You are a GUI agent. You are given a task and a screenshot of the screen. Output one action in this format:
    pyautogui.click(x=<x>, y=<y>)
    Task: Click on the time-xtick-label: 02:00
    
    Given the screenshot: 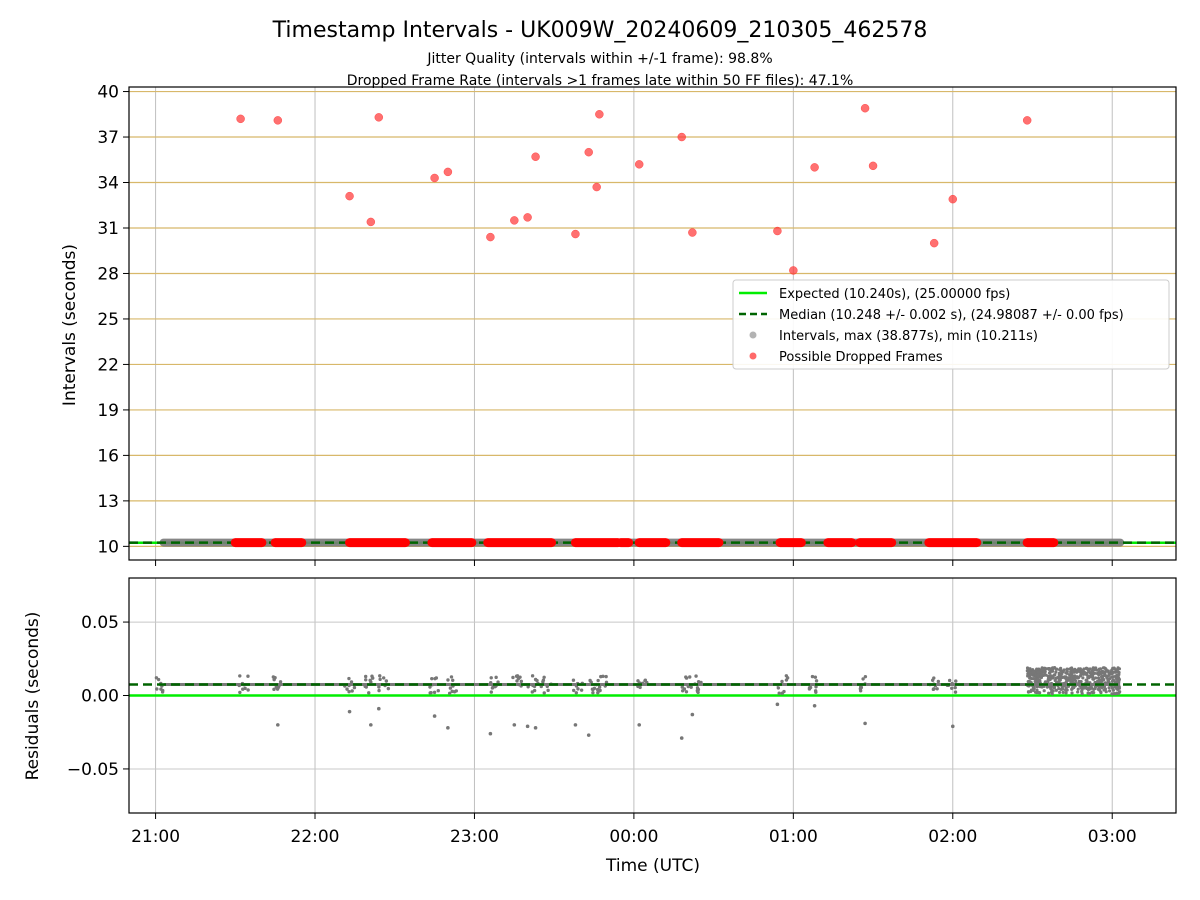 What is the action you would take?
    pyautogui.click(x=952, y=837)
    